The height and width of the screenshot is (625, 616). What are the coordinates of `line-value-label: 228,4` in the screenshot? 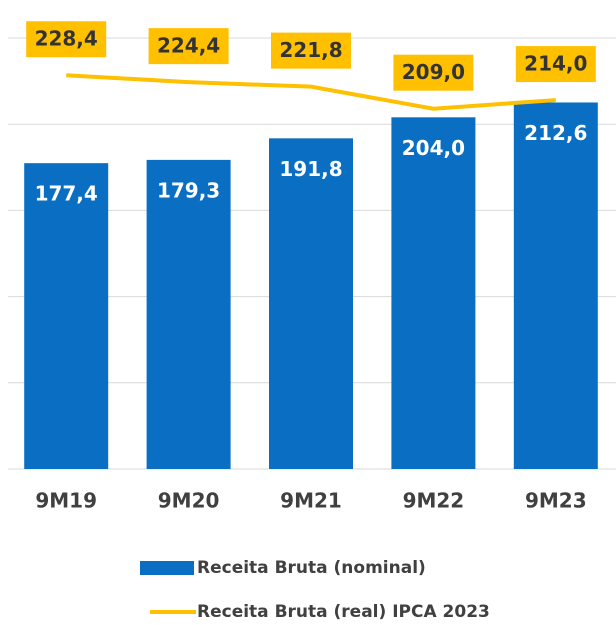 It's located at (66, 39).